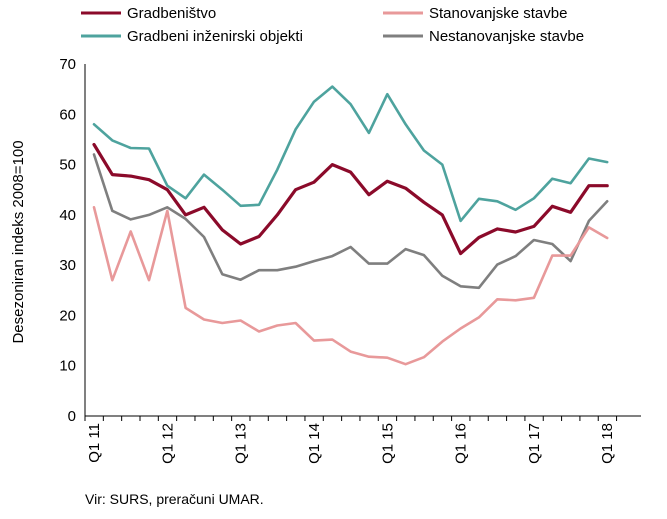  I want to click on legend-label-2: Gradbeni inženirski objekti, so click(215, 36).